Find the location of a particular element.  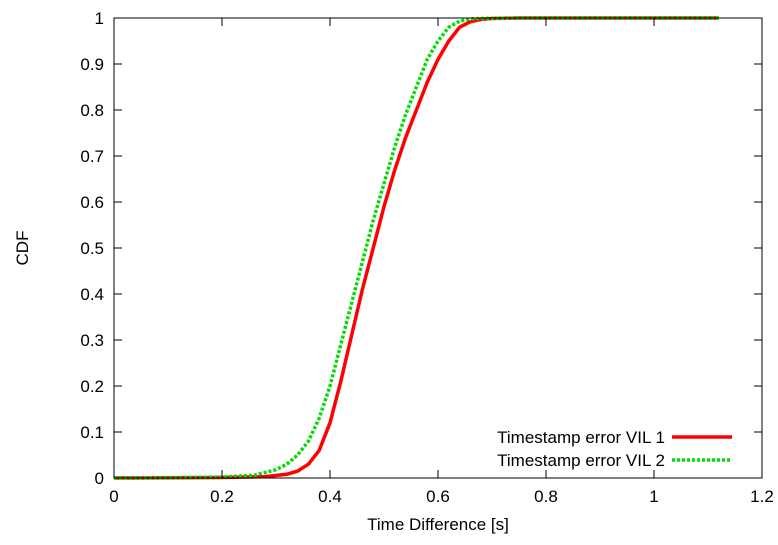

legend-label: Timestamp error VIL 1 is located at coordinates (581, 437).